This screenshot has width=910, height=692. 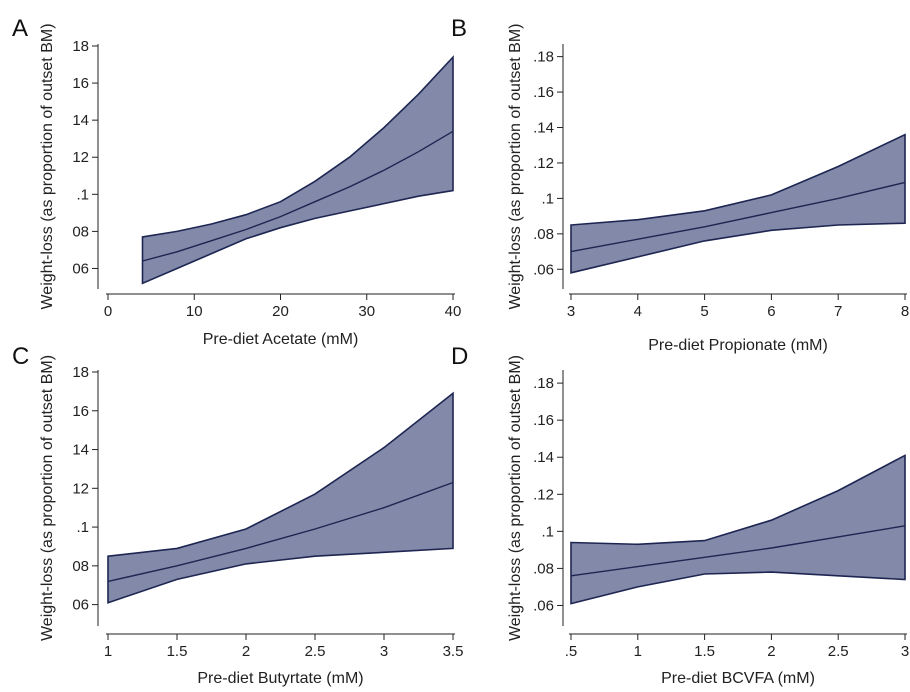 I want to click on panel-letter: B, so click(x=459, y=28).